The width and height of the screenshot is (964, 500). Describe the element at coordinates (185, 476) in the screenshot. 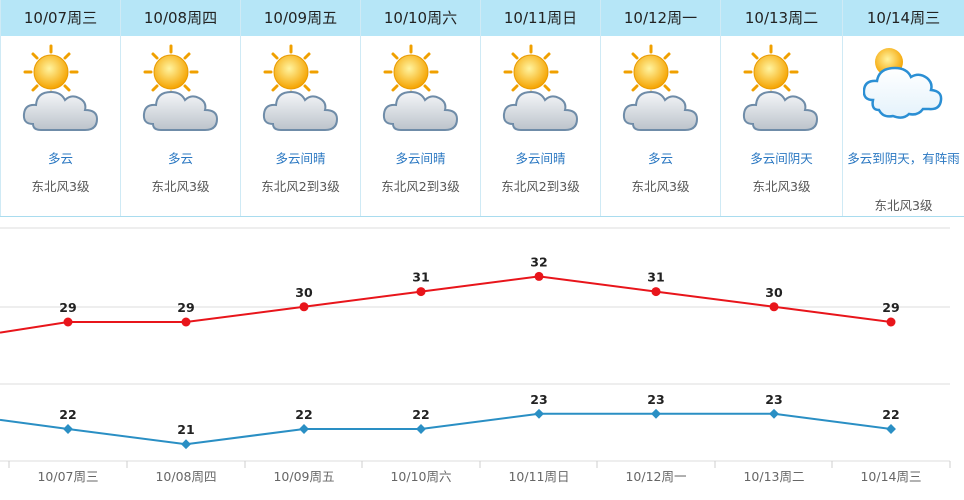

I see `x-tick-label: 10/08周四` at that location.